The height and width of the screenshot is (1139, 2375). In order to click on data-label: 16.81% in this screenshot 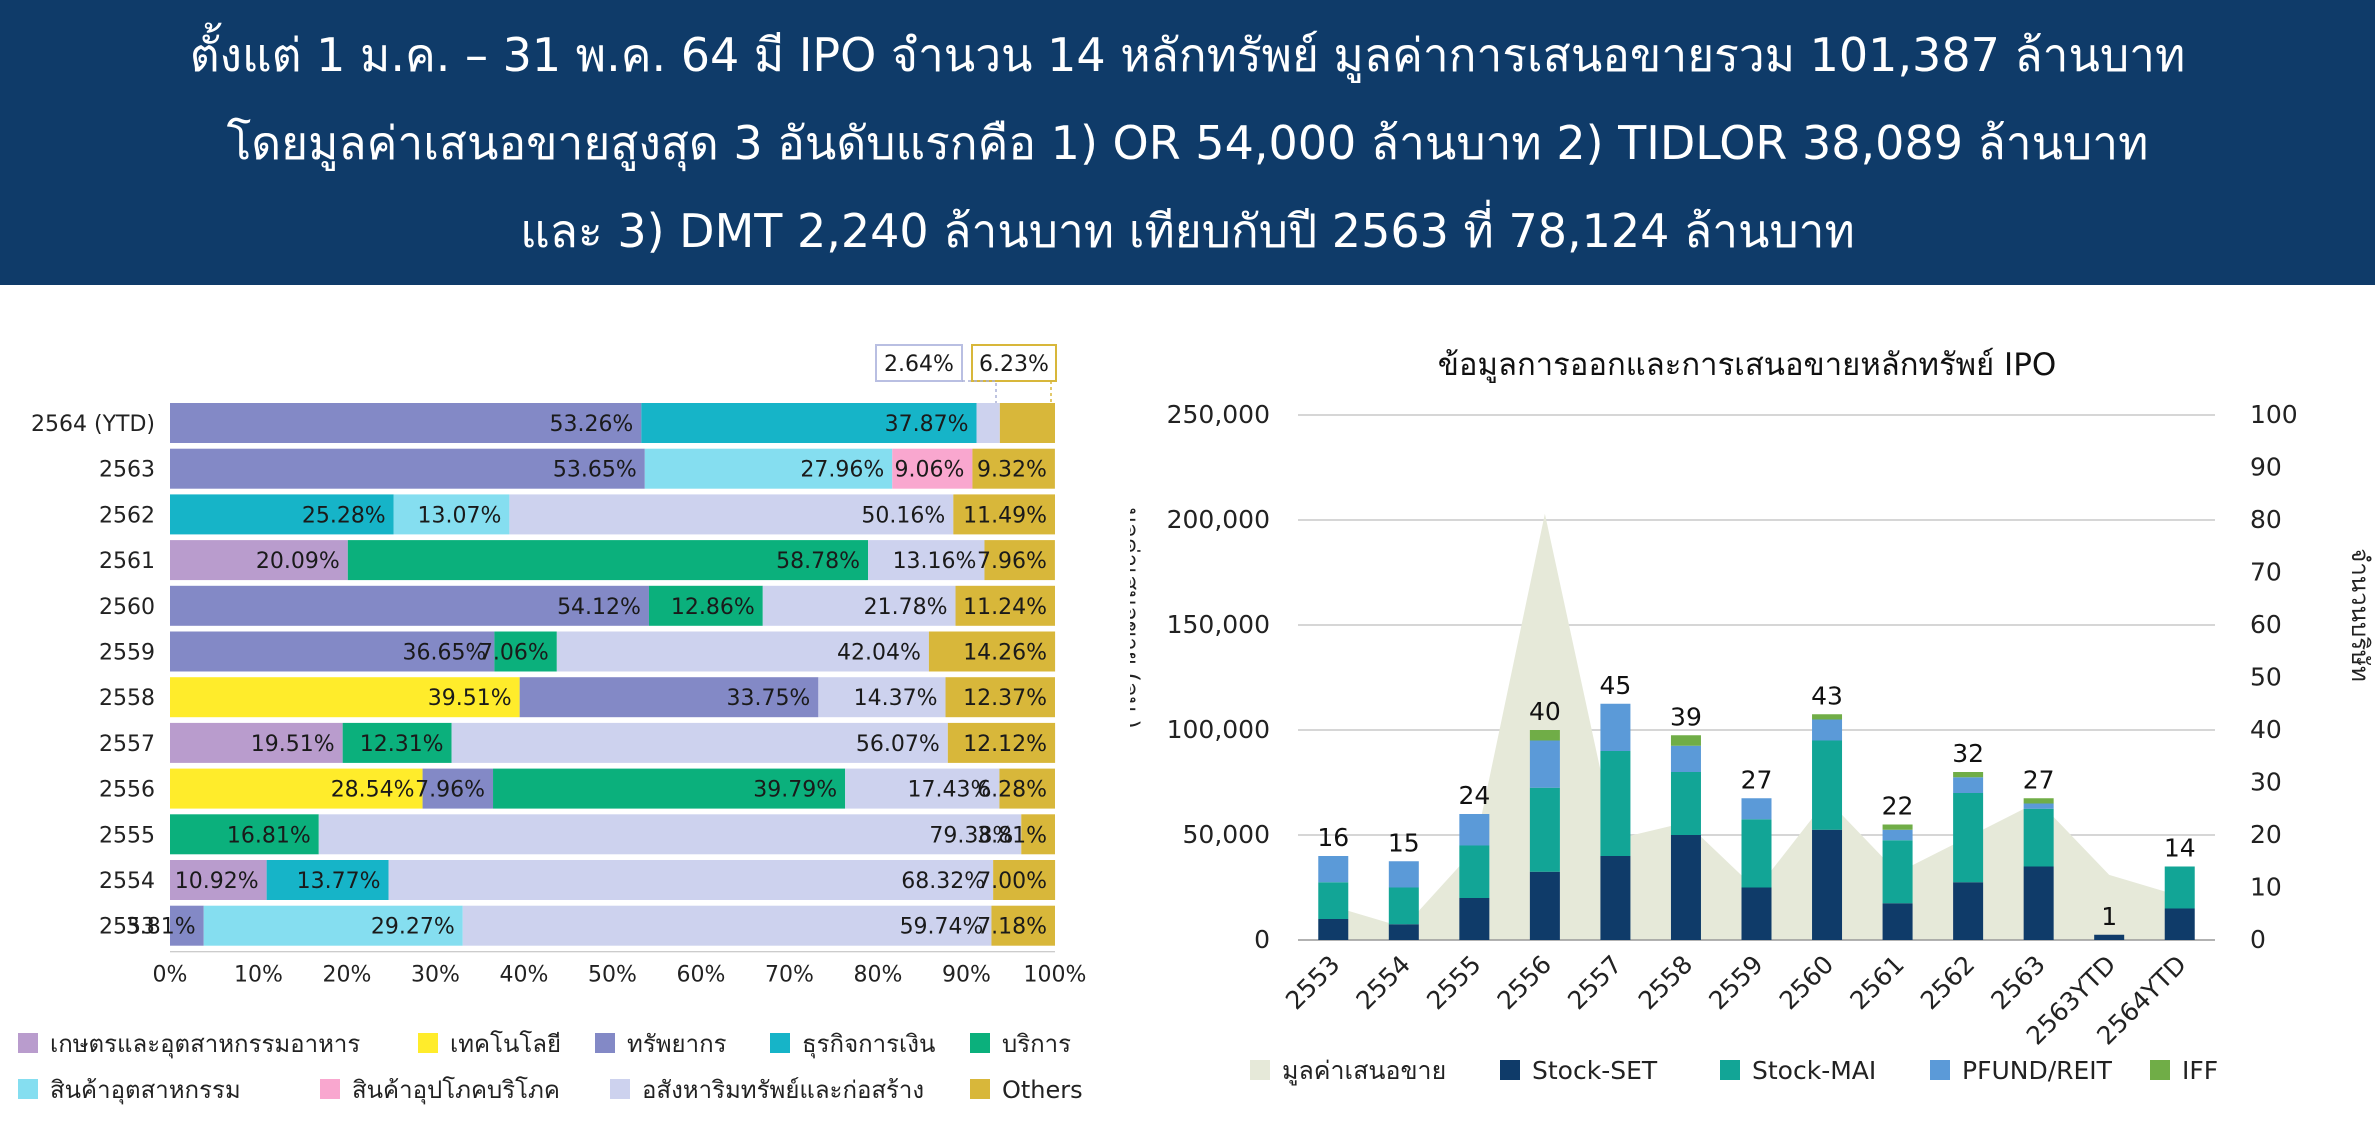, I will do `click(269, 835)`.